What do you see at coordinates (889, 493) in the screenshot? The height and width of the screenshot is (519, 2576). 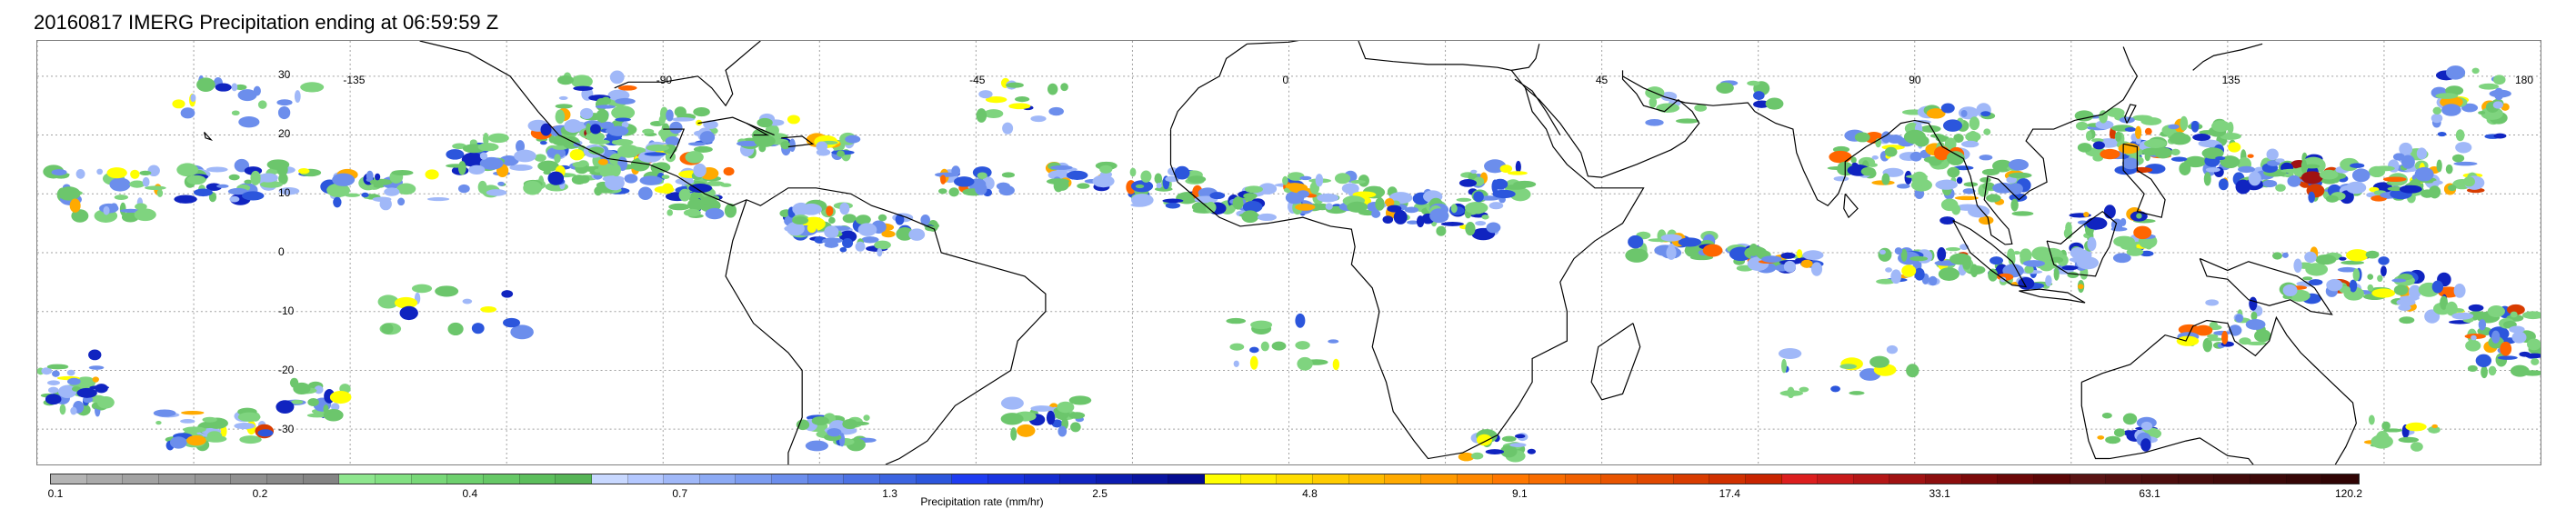 I see `colorbar-tick-label: 1.3` at bounding box center [889, 493].